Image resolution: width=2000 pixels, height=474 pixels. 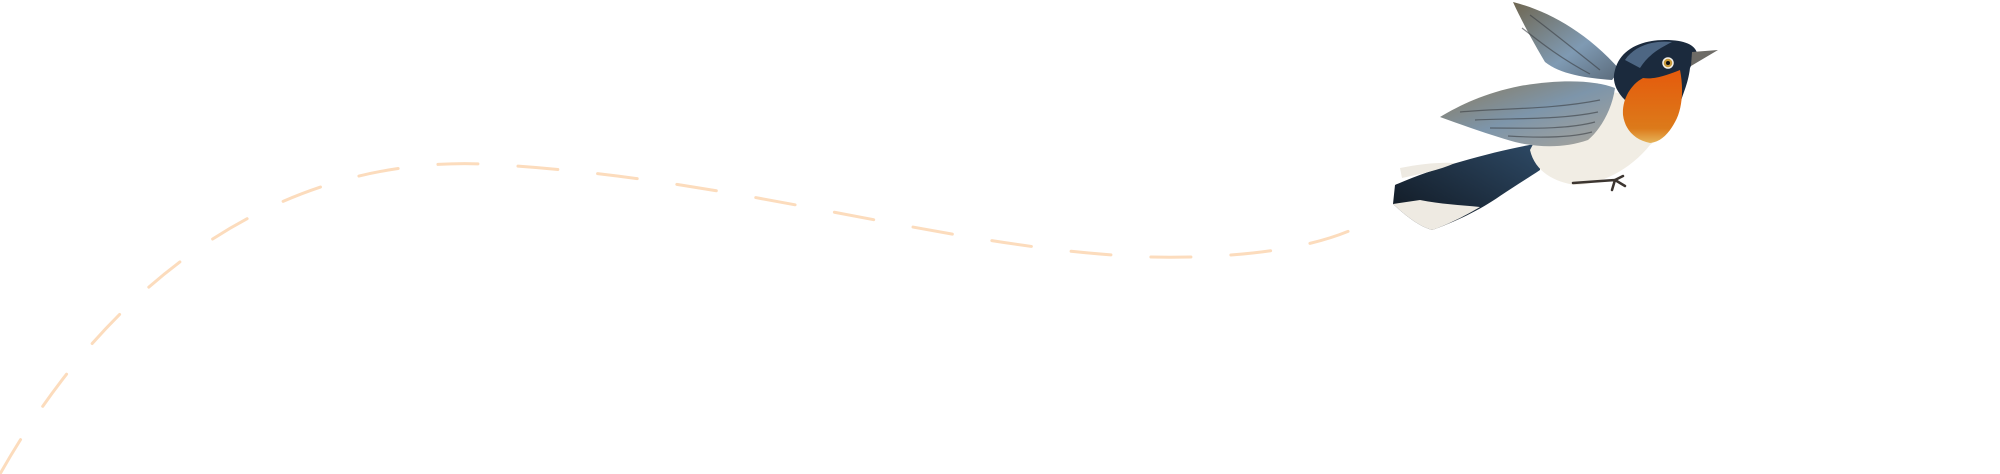 What do you see at coordinates (1668, 63) in the screenshot?
I see `bird-pupil` at bounding box center [1668, 63].